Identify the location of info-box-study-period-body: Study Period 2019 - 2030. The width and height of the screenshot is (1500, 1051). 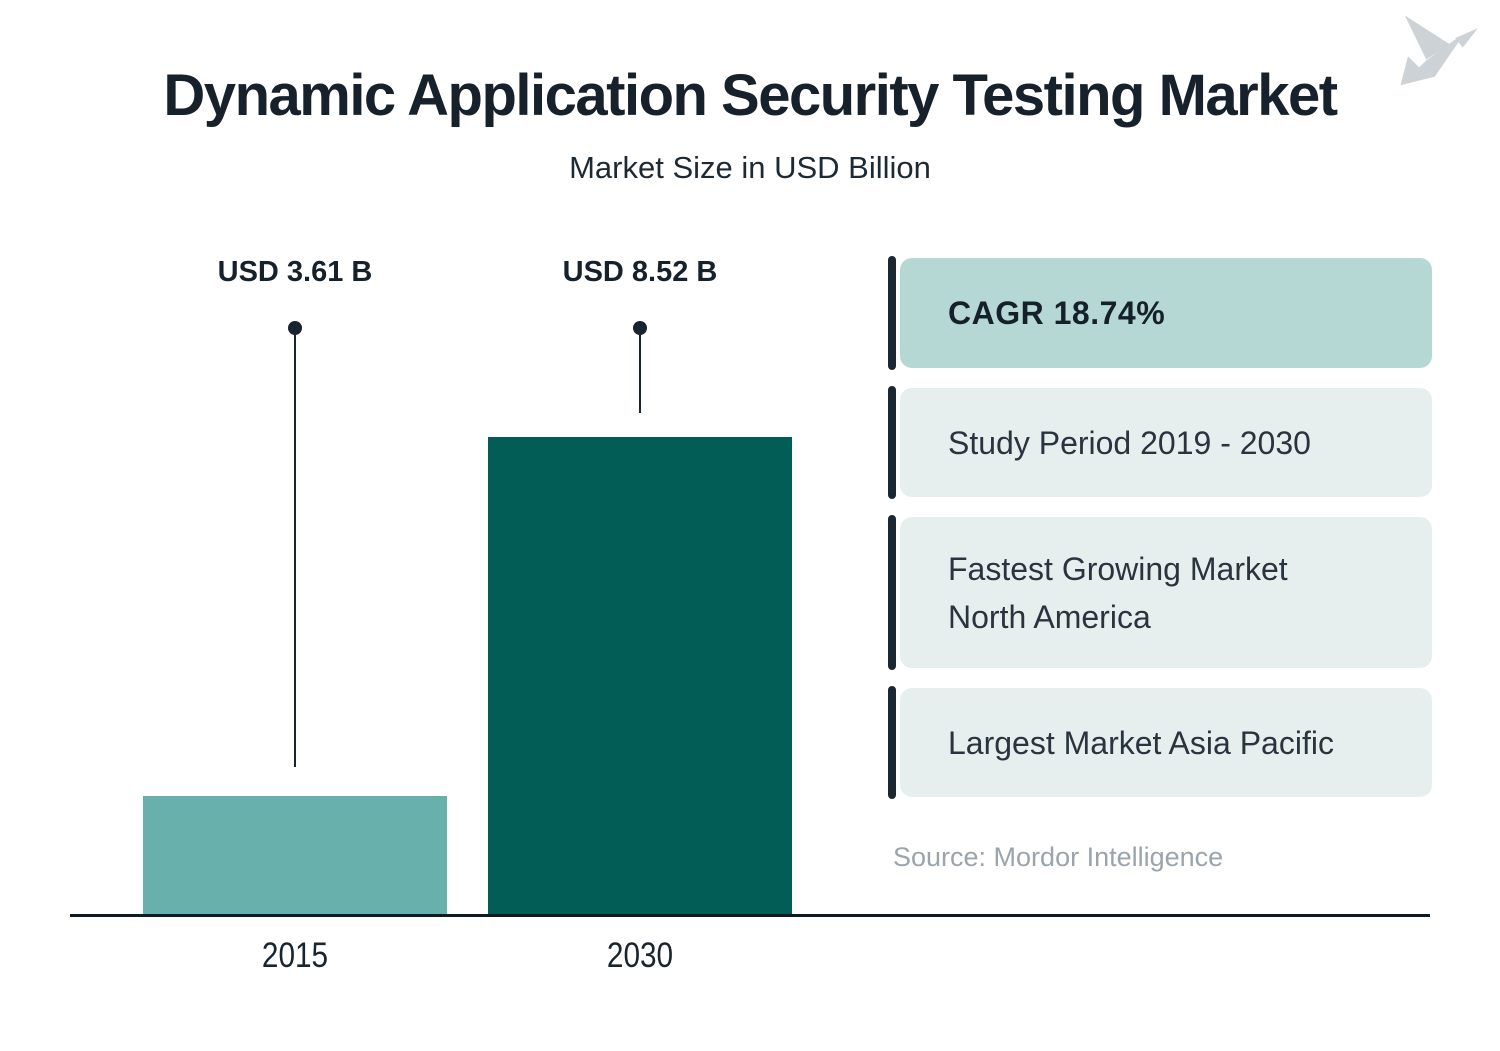
(1166, 442).